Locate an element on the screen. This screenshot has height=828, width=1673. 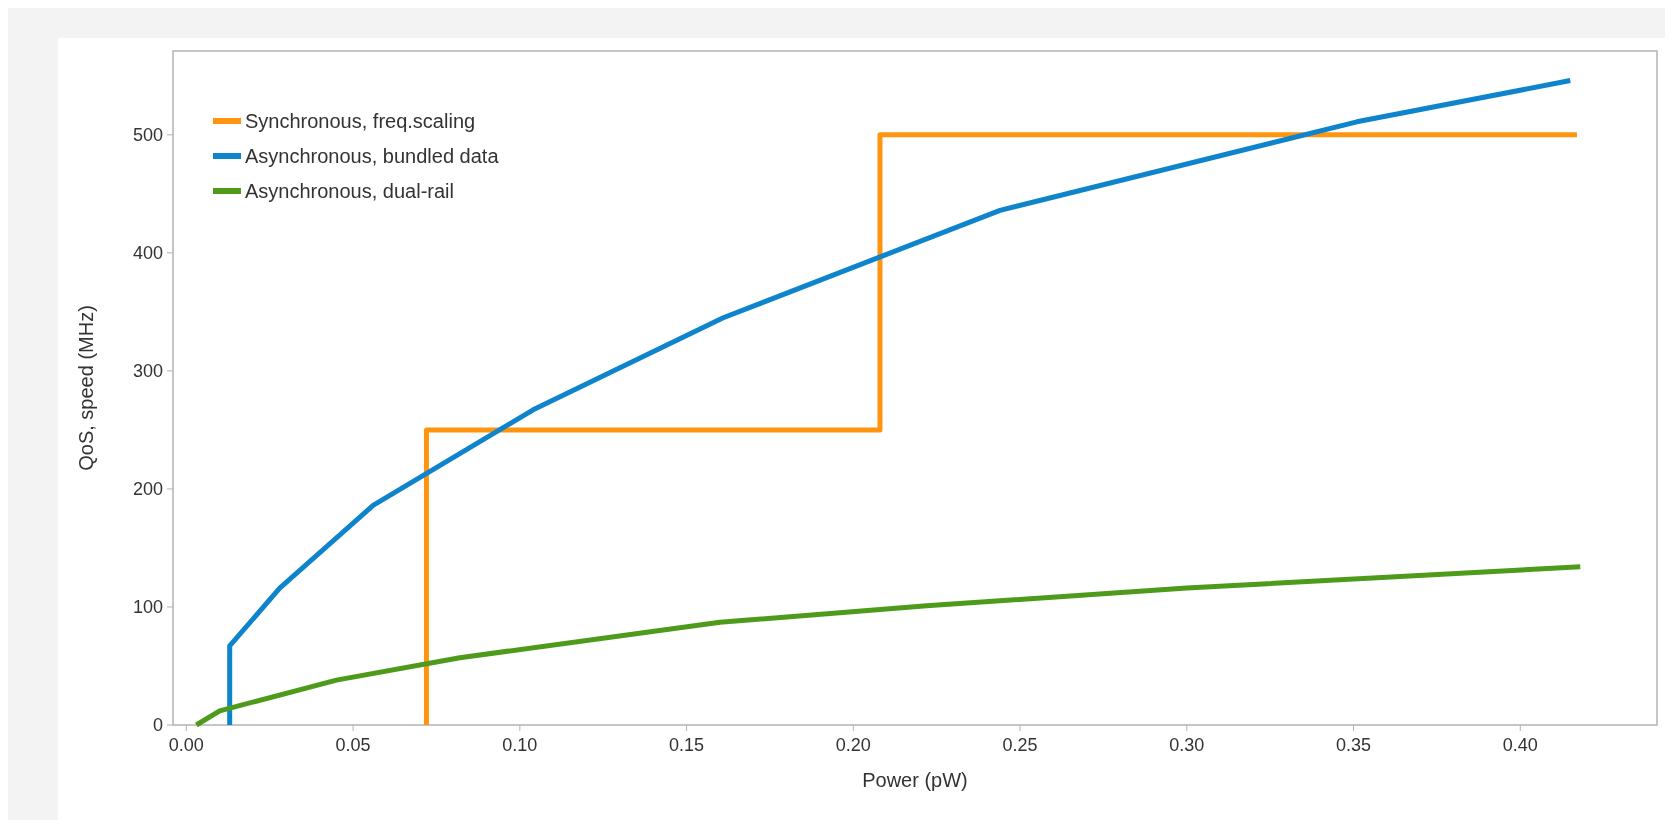
x-tick-label: 0.40 is located at coordinates (1520, 745).